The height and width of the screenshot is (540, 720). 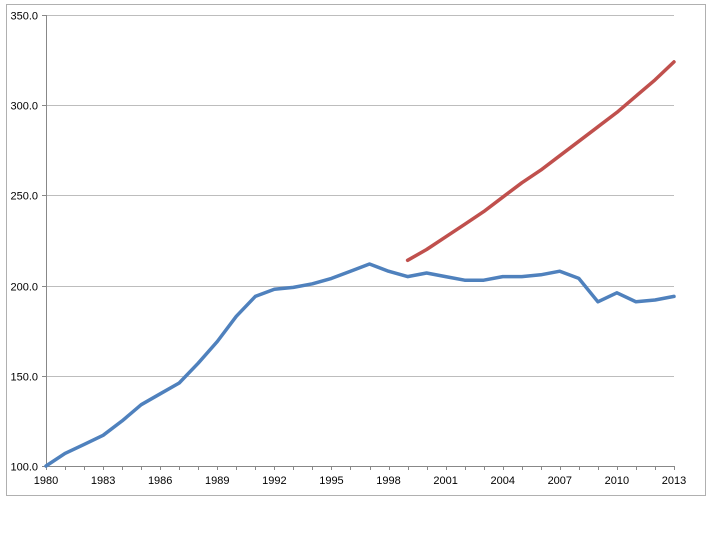 What do you see at coordinates (617, 481) in the screenshot?
I see `x-tick-label: 2010` at bounding box center [617, 481].